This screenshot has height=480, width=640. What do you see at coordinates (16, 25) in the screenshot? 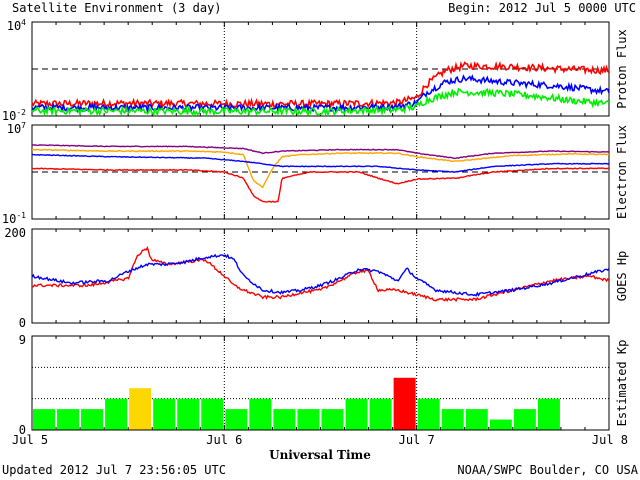
I see `proton-ytick-top: 104` at bounding box center [16, 25].